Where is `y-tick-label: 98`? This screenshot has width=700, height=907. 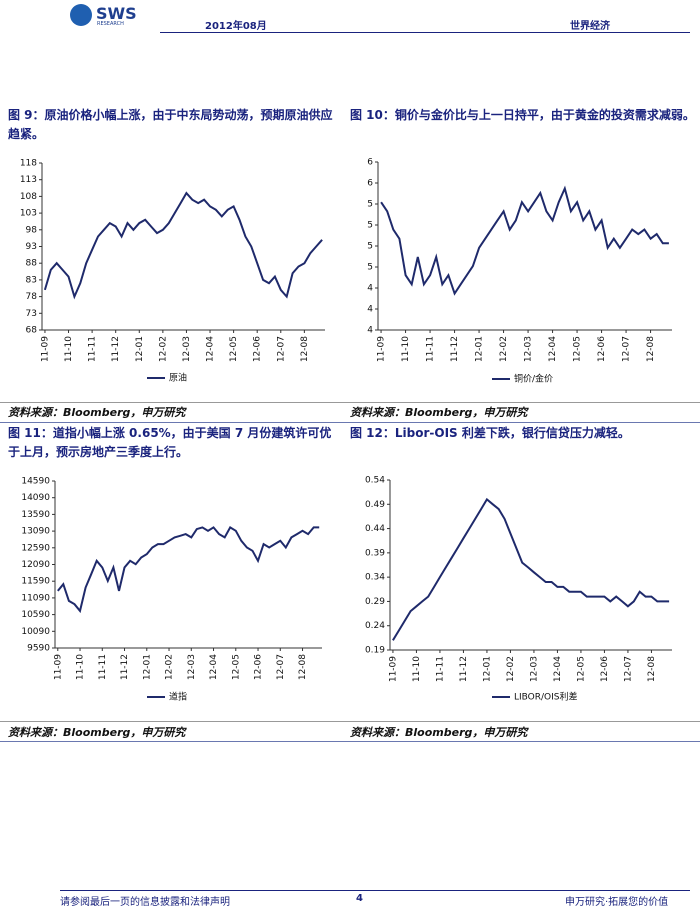 y-tick-label: 98 is located at coordinates (32, 230).